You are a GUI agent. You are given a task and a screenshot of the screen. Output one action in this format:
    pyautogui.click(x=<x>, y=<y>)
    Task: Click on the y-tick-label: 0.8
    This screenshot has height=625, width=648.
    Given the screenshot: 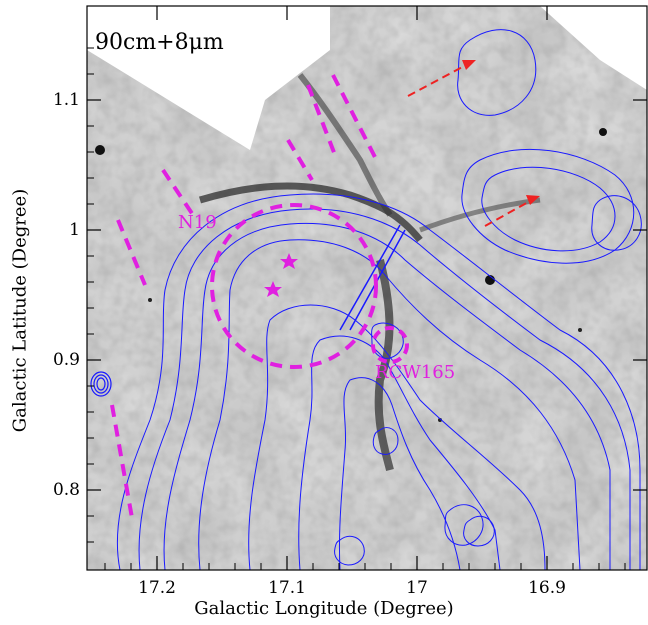 What is the action you would take?
    pyautogui.click(x=66, y=490)
    